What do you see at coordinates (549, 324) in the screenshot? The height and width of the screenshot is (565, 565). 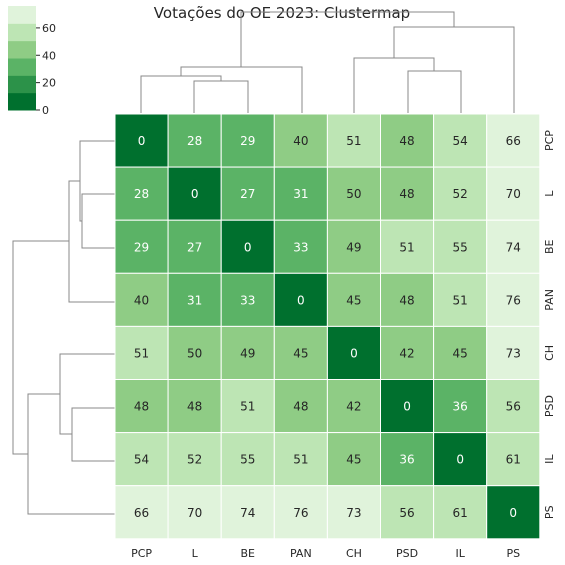 I see `row-tick-labels: PCP L BE PAN CH PSD IL PS` at bounding box center [549, 324].